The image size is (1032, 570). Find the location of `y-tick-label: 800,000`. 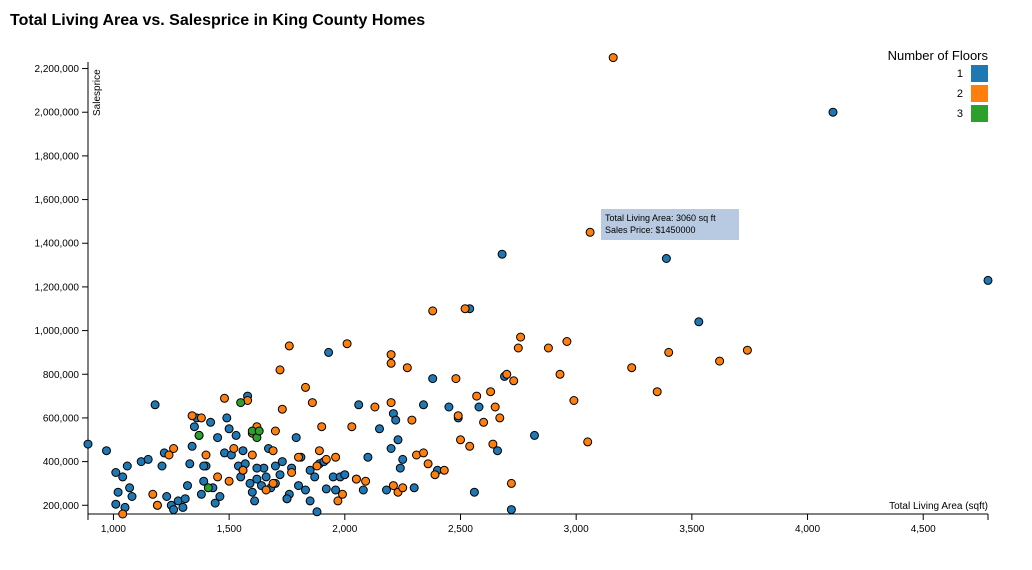

y-tick-label: 800,000 is located at coordinates (61, 375).